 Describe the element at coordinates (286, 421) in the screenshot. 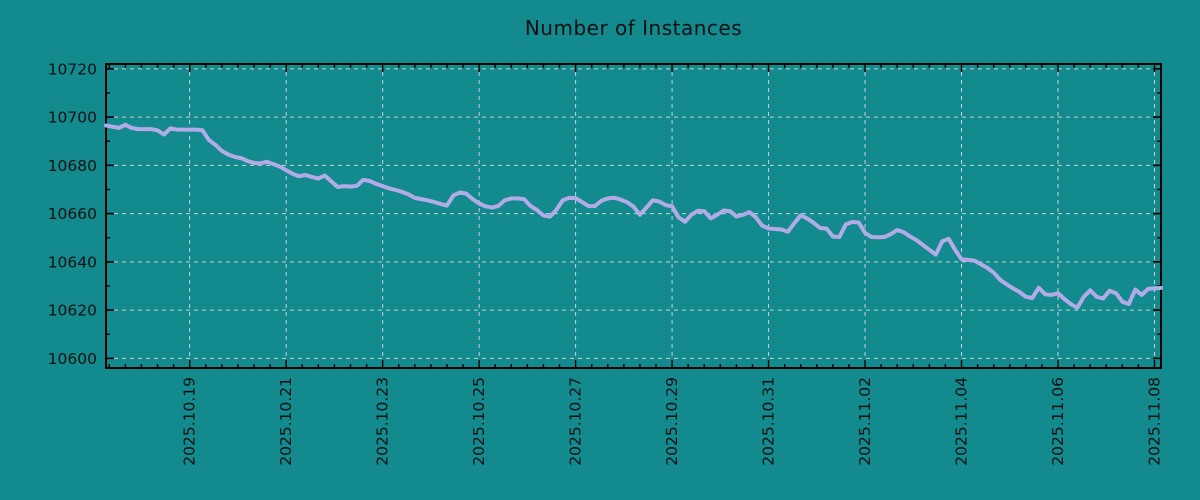

I see `x-tick-label: 2025.10.21` at that location.